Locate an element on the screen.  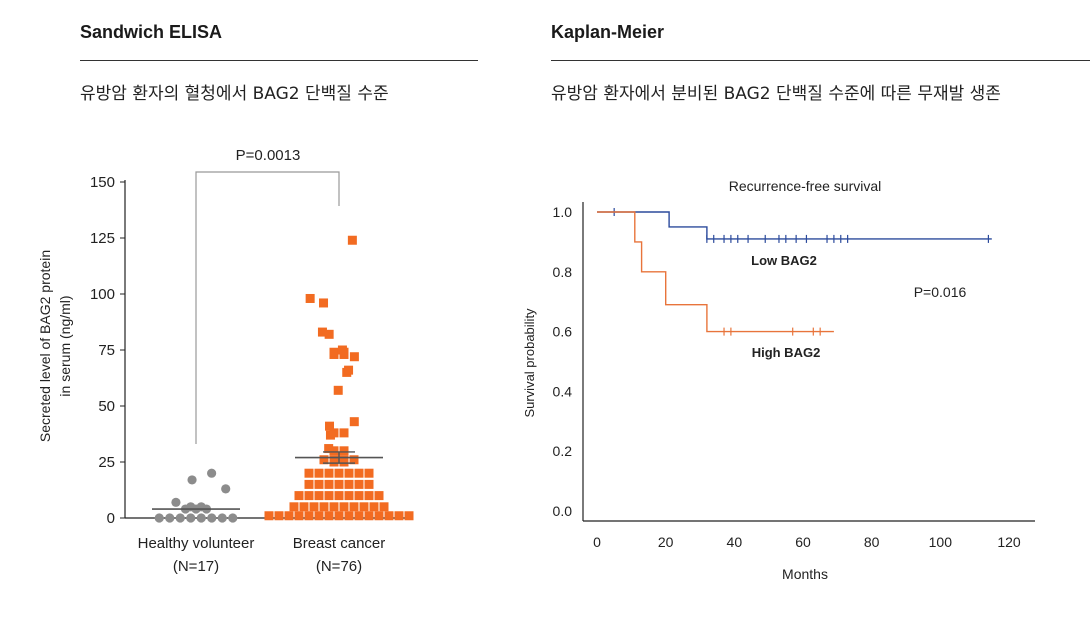
elisa-y-tick-label: 0 is located at coordinates (111, 518).